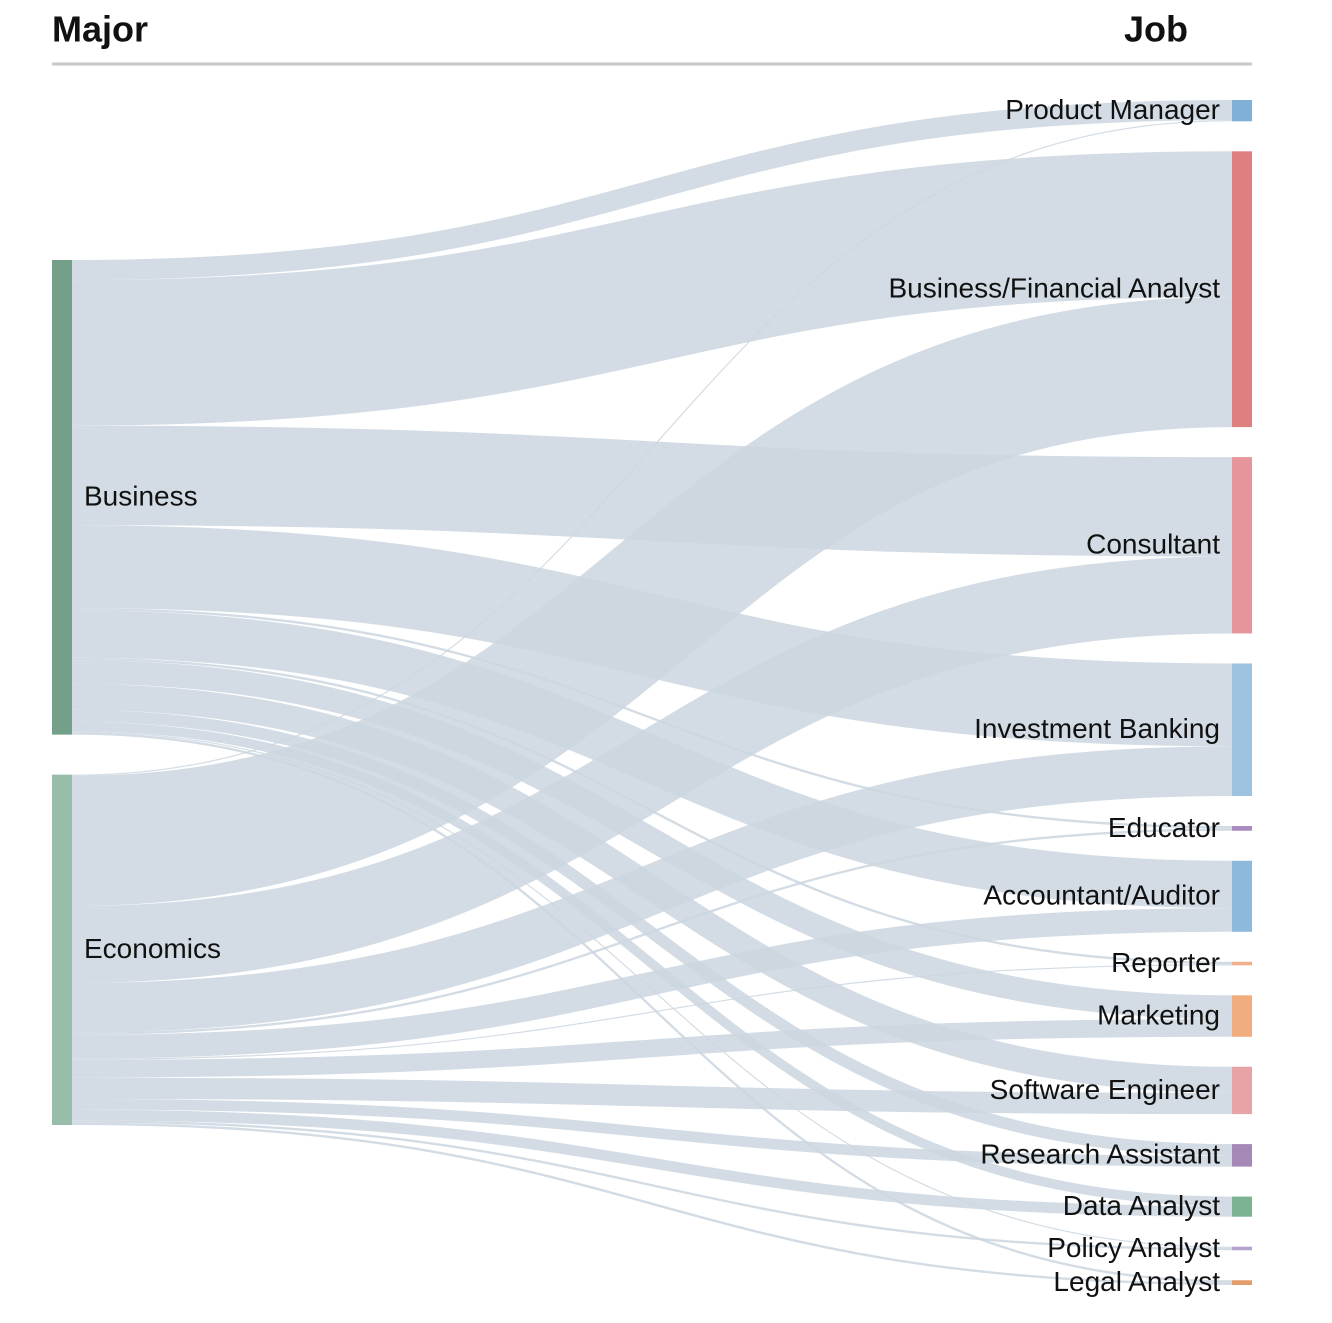 This screenshot has height=1323, width=1332. I want to click on node-label: Policy Analyst, so click(1133, 1247).